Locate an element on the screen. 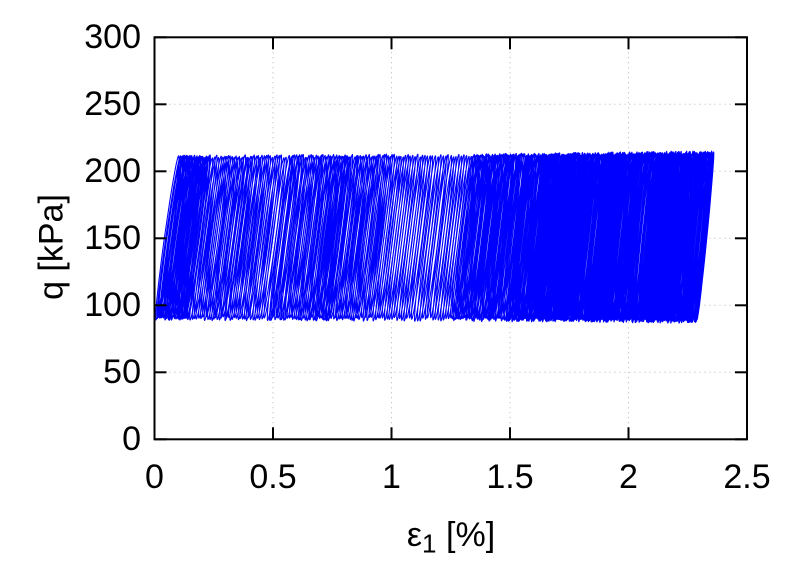  x-tick-label: 0.5 is located at coordinates (273, 477).